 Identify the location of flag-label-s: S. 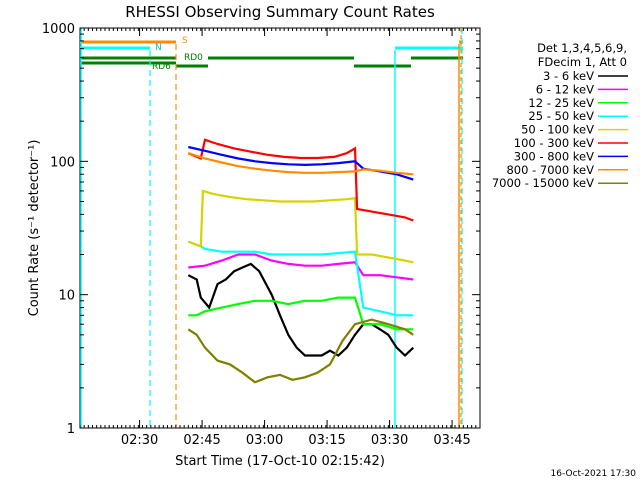
(185, 41).